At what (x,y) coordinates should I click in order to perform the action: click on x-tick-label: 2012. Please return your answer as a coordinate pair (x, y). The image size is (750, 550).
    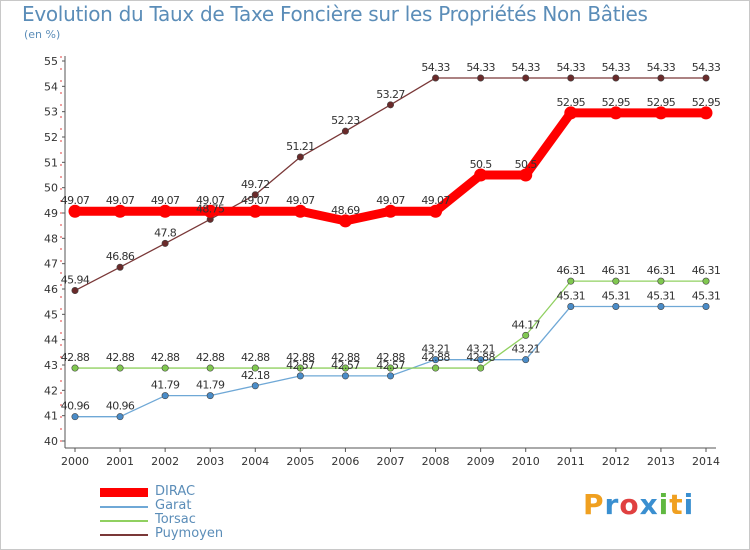
    Looking at the image, I should click on (616, 461).